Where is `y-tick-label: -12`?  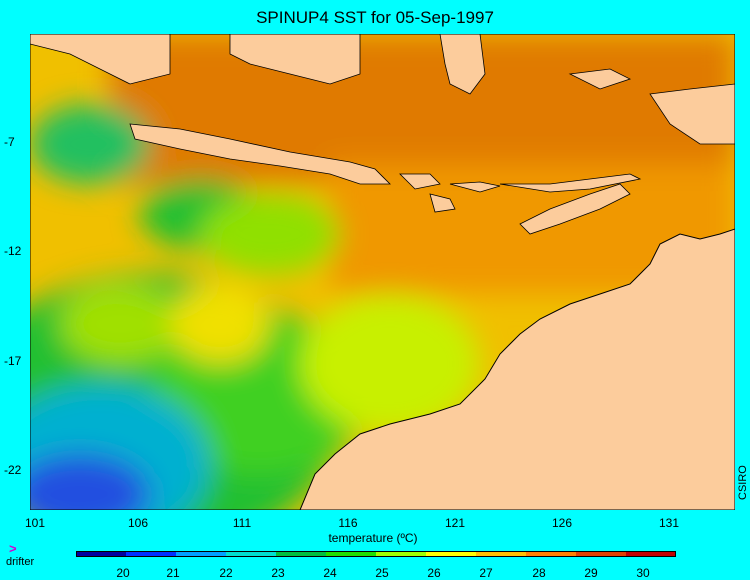
y-tick-label: -12 is located at coordinates (13, 251).